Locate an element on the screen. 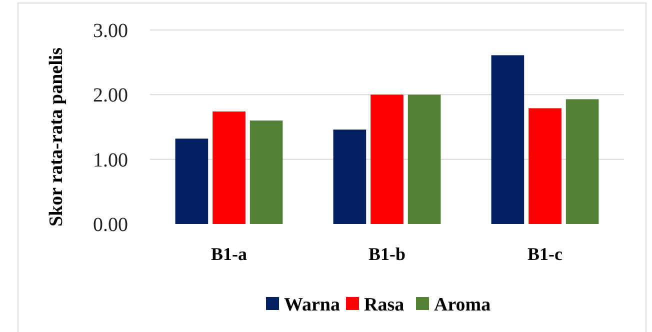 The image size is (652, 332). x-tick-label: B1-c is located at coordinates (545, 254).